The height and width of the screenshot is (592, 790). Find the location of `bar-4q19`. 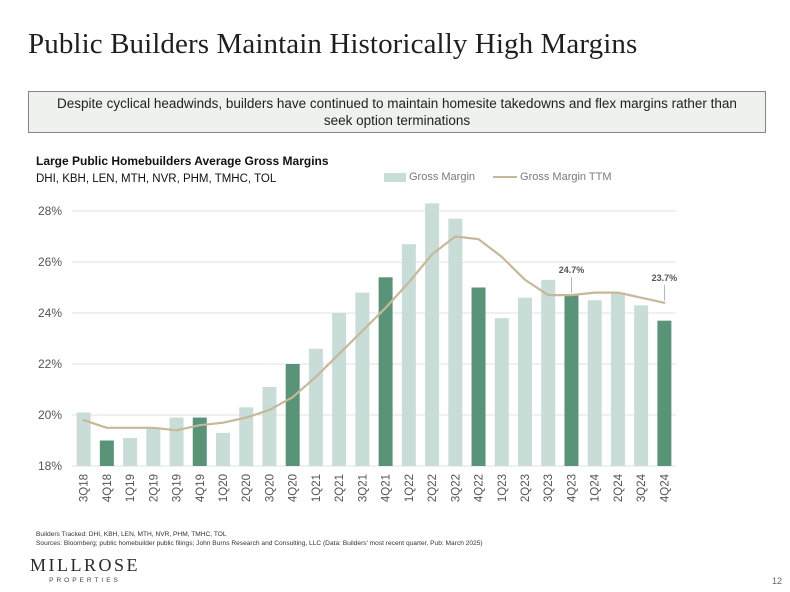

bar-4q19 is located at coordinates (199, 441).